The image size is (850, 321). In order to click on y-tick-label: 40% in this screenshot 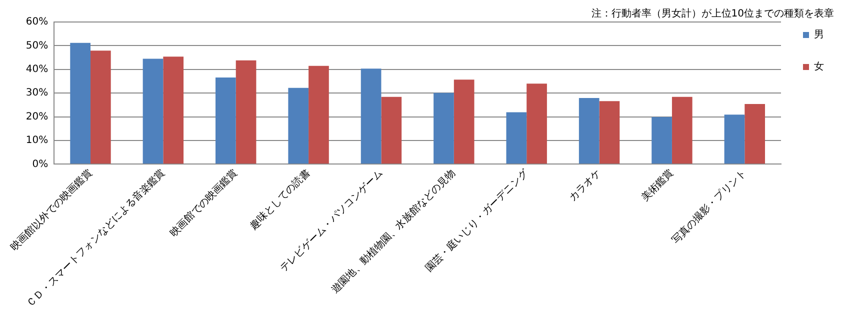, I will do `click(37, 69)`.